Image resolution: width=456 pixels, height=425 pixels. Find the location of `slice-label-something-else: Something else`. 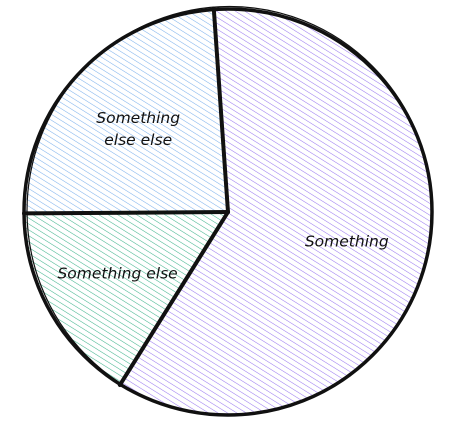

slice-label-something-else: Something else is located at coordinates (117, 274).